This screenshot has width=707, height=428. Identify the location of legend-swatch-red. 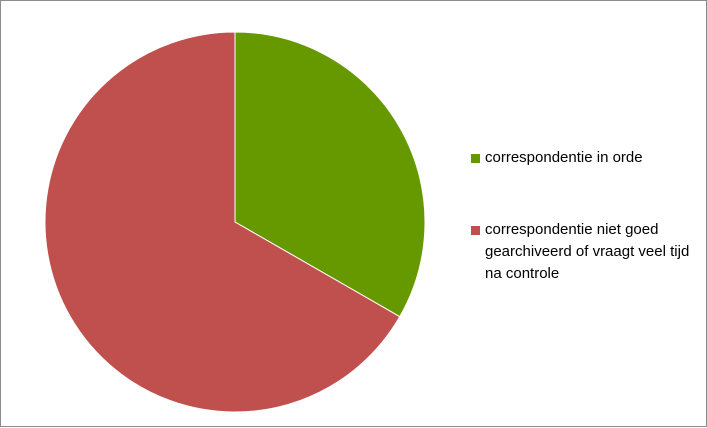
(475, 230).